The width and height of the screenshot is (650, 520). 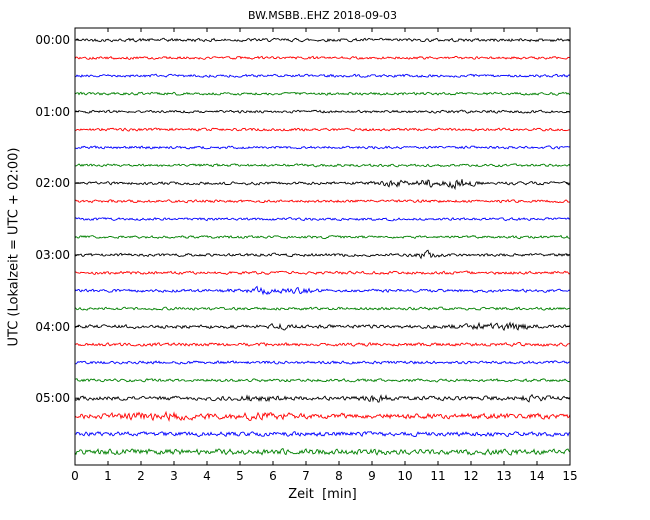 I want to click on x-tick-label: 11, so click(x=438, y=476).